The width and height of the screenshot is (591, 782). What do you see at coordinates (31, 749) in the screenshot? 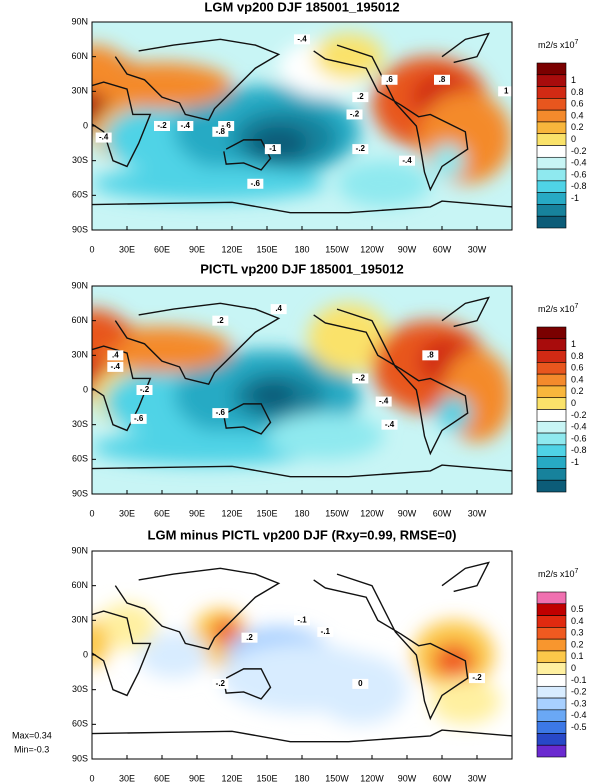
I see `min-label: Min=-0.3` at bounding box center [31, 749].